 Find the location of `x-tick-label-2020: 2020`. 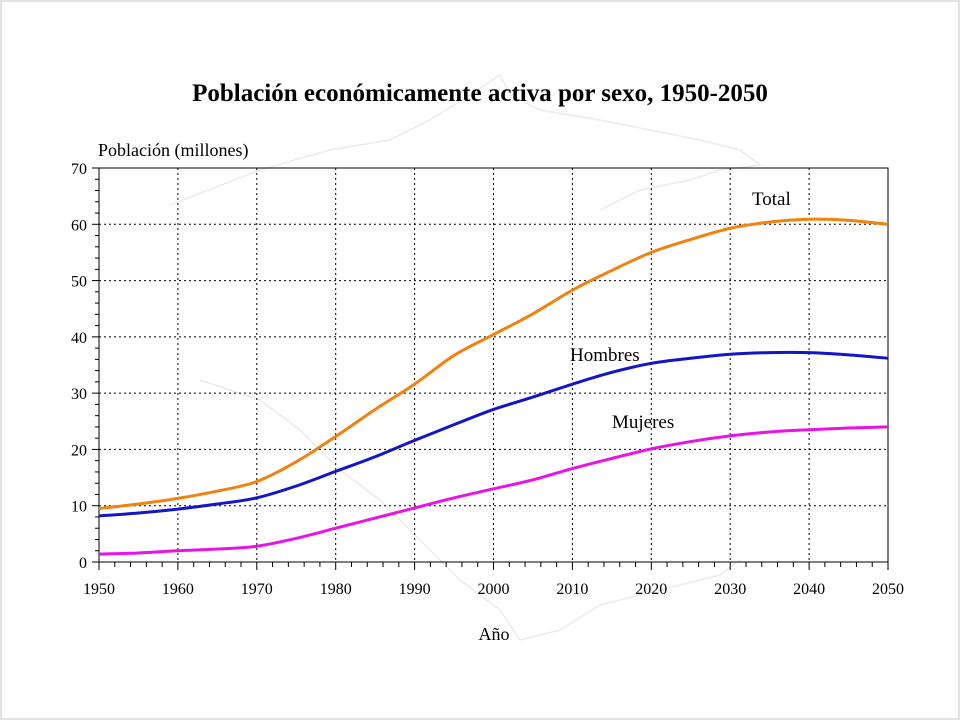

x-tick-label-2020: 2020 is located at coordinates (651, 589).